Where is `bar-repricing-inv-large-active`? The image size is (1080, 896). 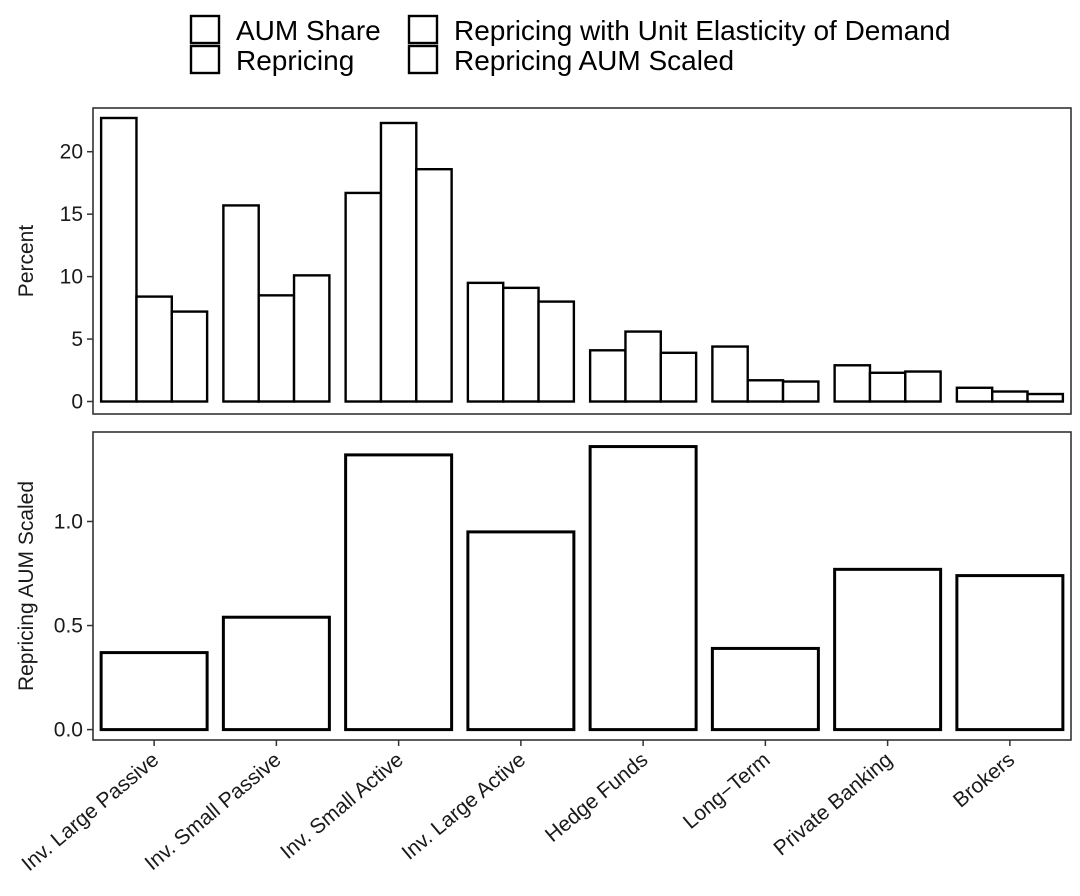 bar-repricing-inv-large-active is located at coordinates (556, 351).